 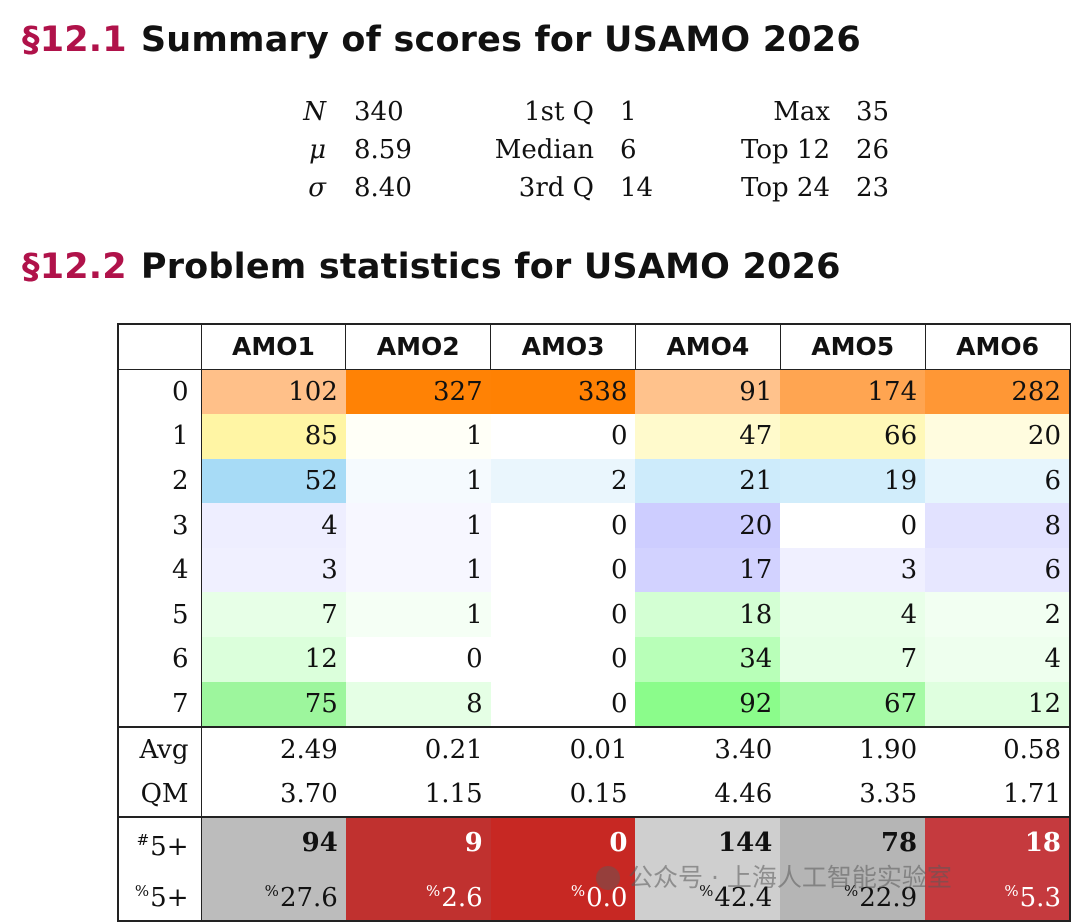 What do you see at coordinates (853, 570) in the screenshot?
I see `score-count-cell: 3` at bounding box center [853, 570].